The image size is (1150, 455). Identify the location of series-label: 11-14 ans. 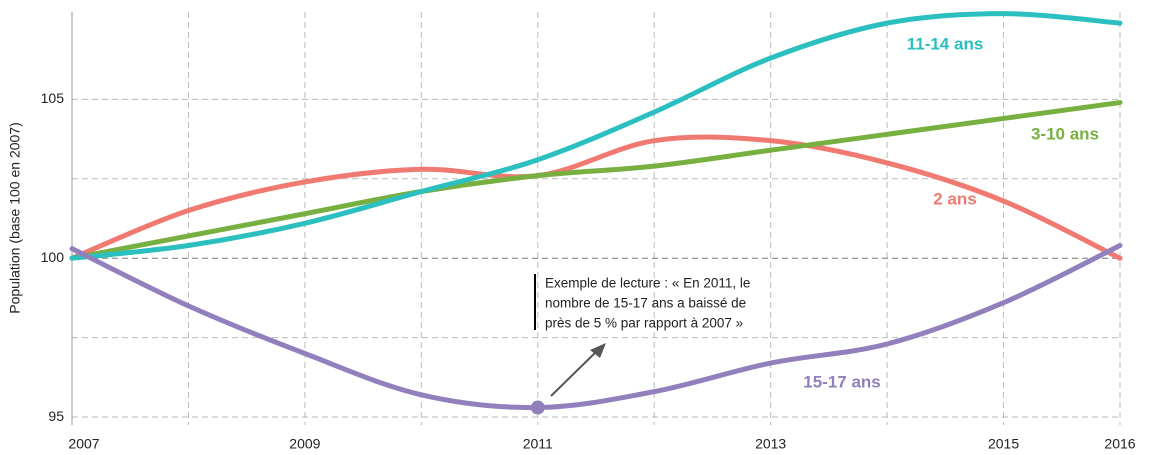
(945, 43).